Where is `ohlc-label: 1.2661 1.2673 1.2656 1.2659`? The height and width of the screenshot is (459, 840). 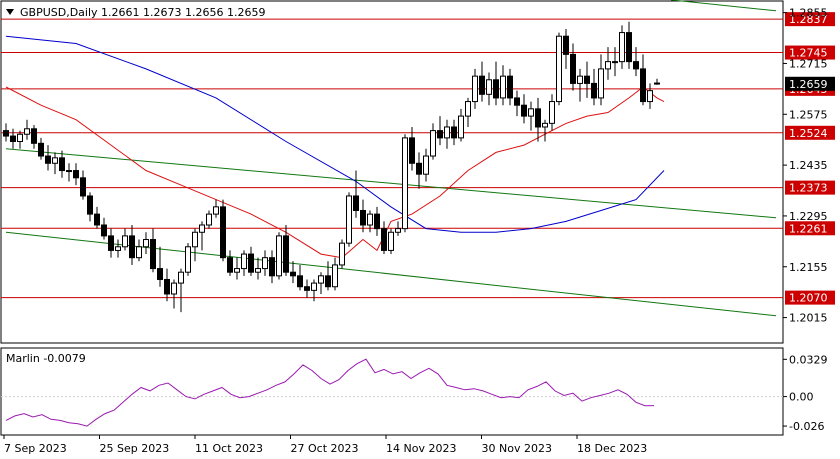 ohlc-label: 1.2661 1.2673 1.2656 1.2659 is located at coordinates (183, 12).